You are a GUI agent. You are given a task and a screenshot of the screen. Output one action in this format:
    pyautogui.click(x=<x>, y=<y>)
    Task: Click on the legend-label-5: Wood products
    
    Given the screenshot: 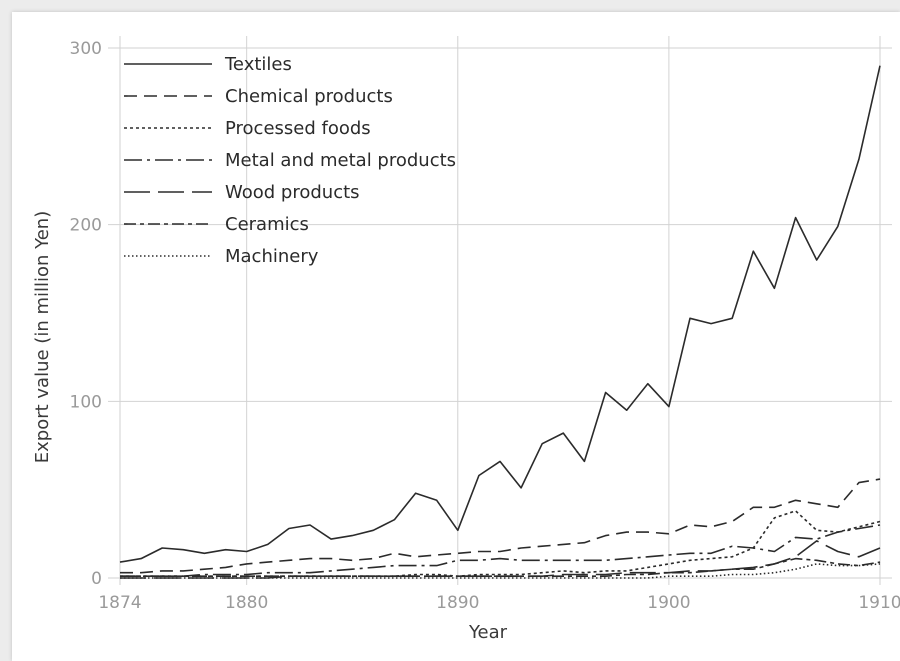 What is the action you would take?
    pyautogui.click(x=292, y=192)
    